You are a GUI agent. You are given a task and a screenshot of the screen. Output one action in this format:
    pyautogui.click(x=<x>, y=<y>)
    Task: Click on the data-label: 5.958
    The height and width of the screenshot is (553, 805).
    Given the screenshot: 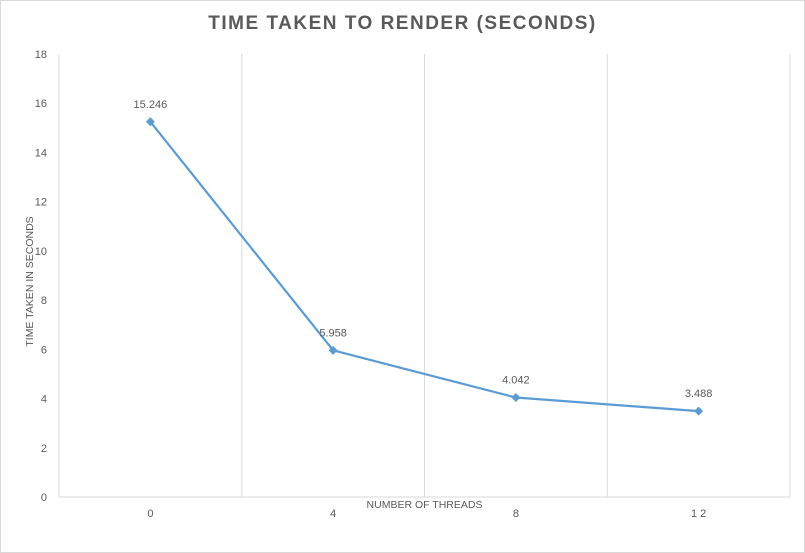 What is the action you would take?
    pyautogui.click(x=333, y=333)
    